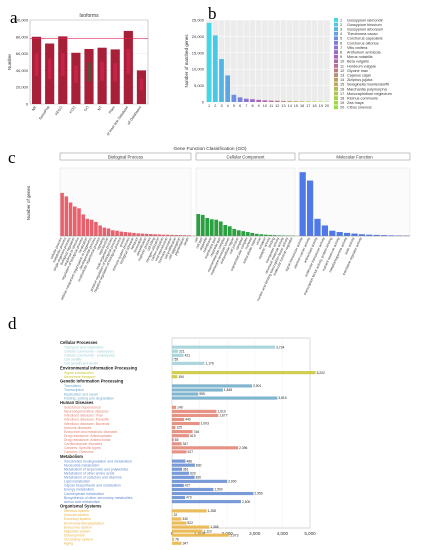 The width and height of the screenshot is (424, 550). Describe the element at coordinates (89, 356) in the screenshot. I see `chart-d-category-label: Cellular community - prokaryotes` at that location.